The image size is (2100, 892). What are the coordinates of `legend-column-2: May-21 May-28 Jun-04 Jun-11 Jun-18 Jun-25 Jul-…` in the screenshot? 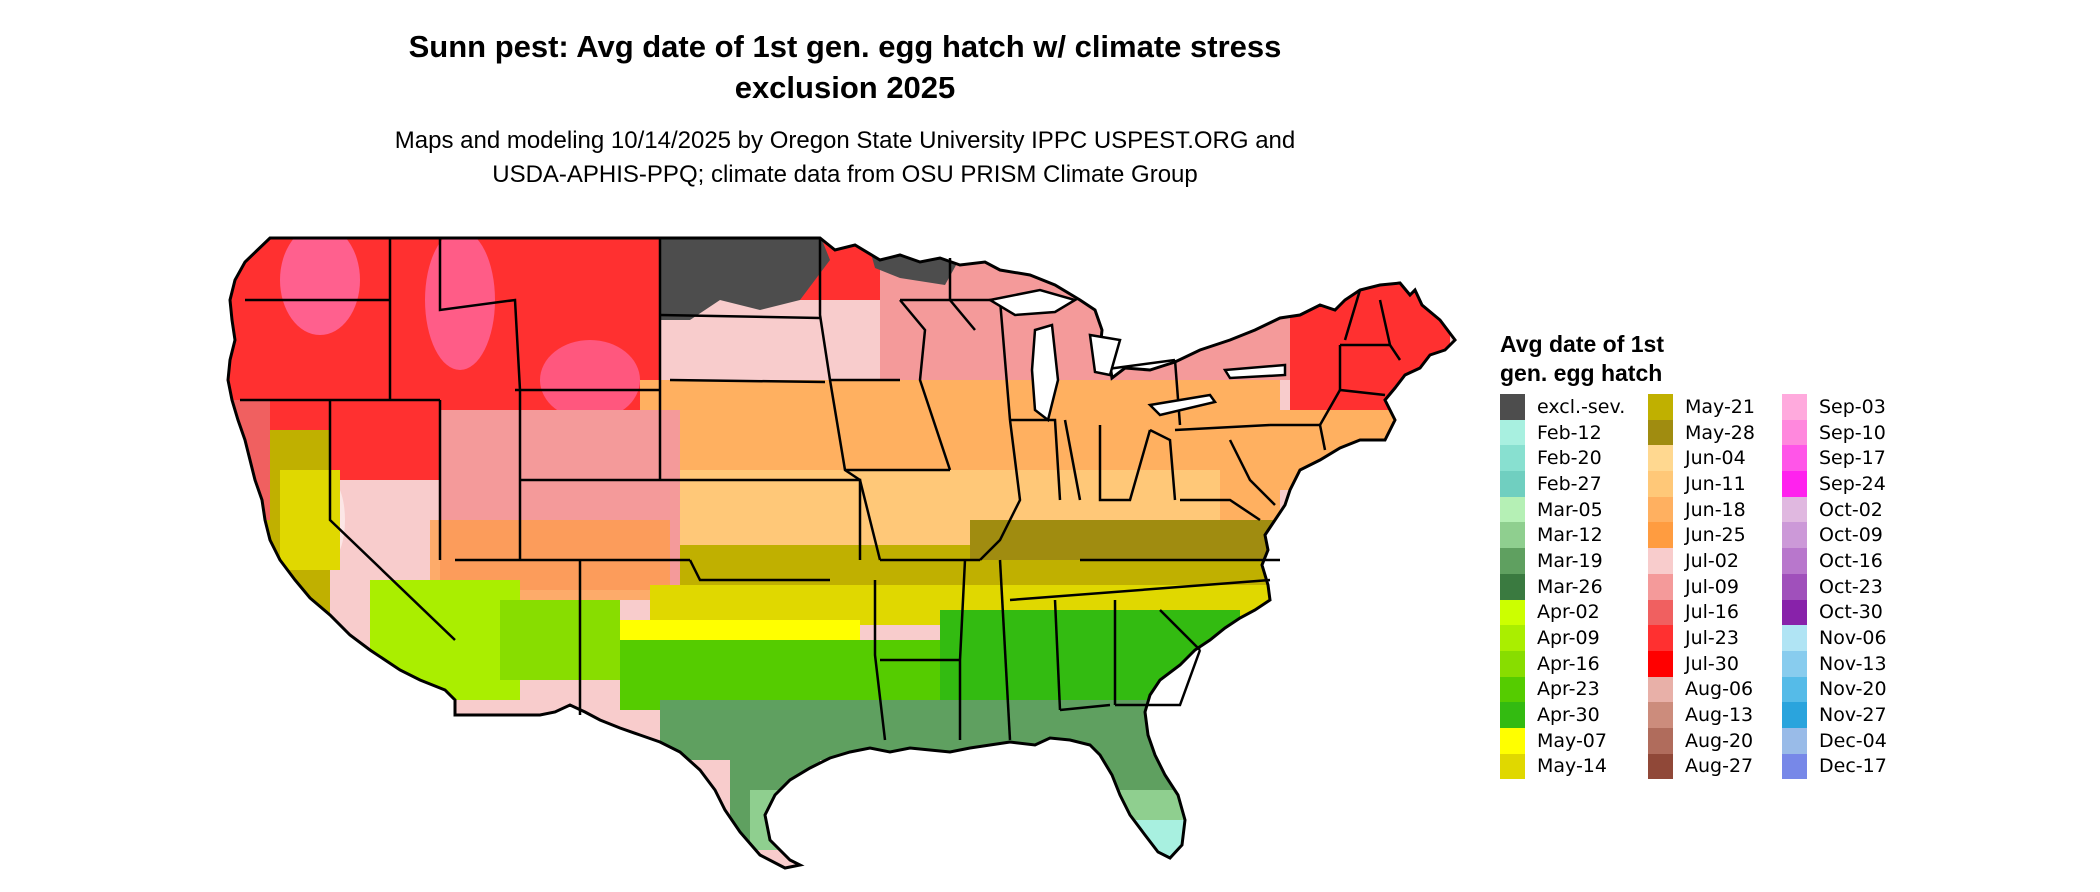 It's located at (1701, 587).